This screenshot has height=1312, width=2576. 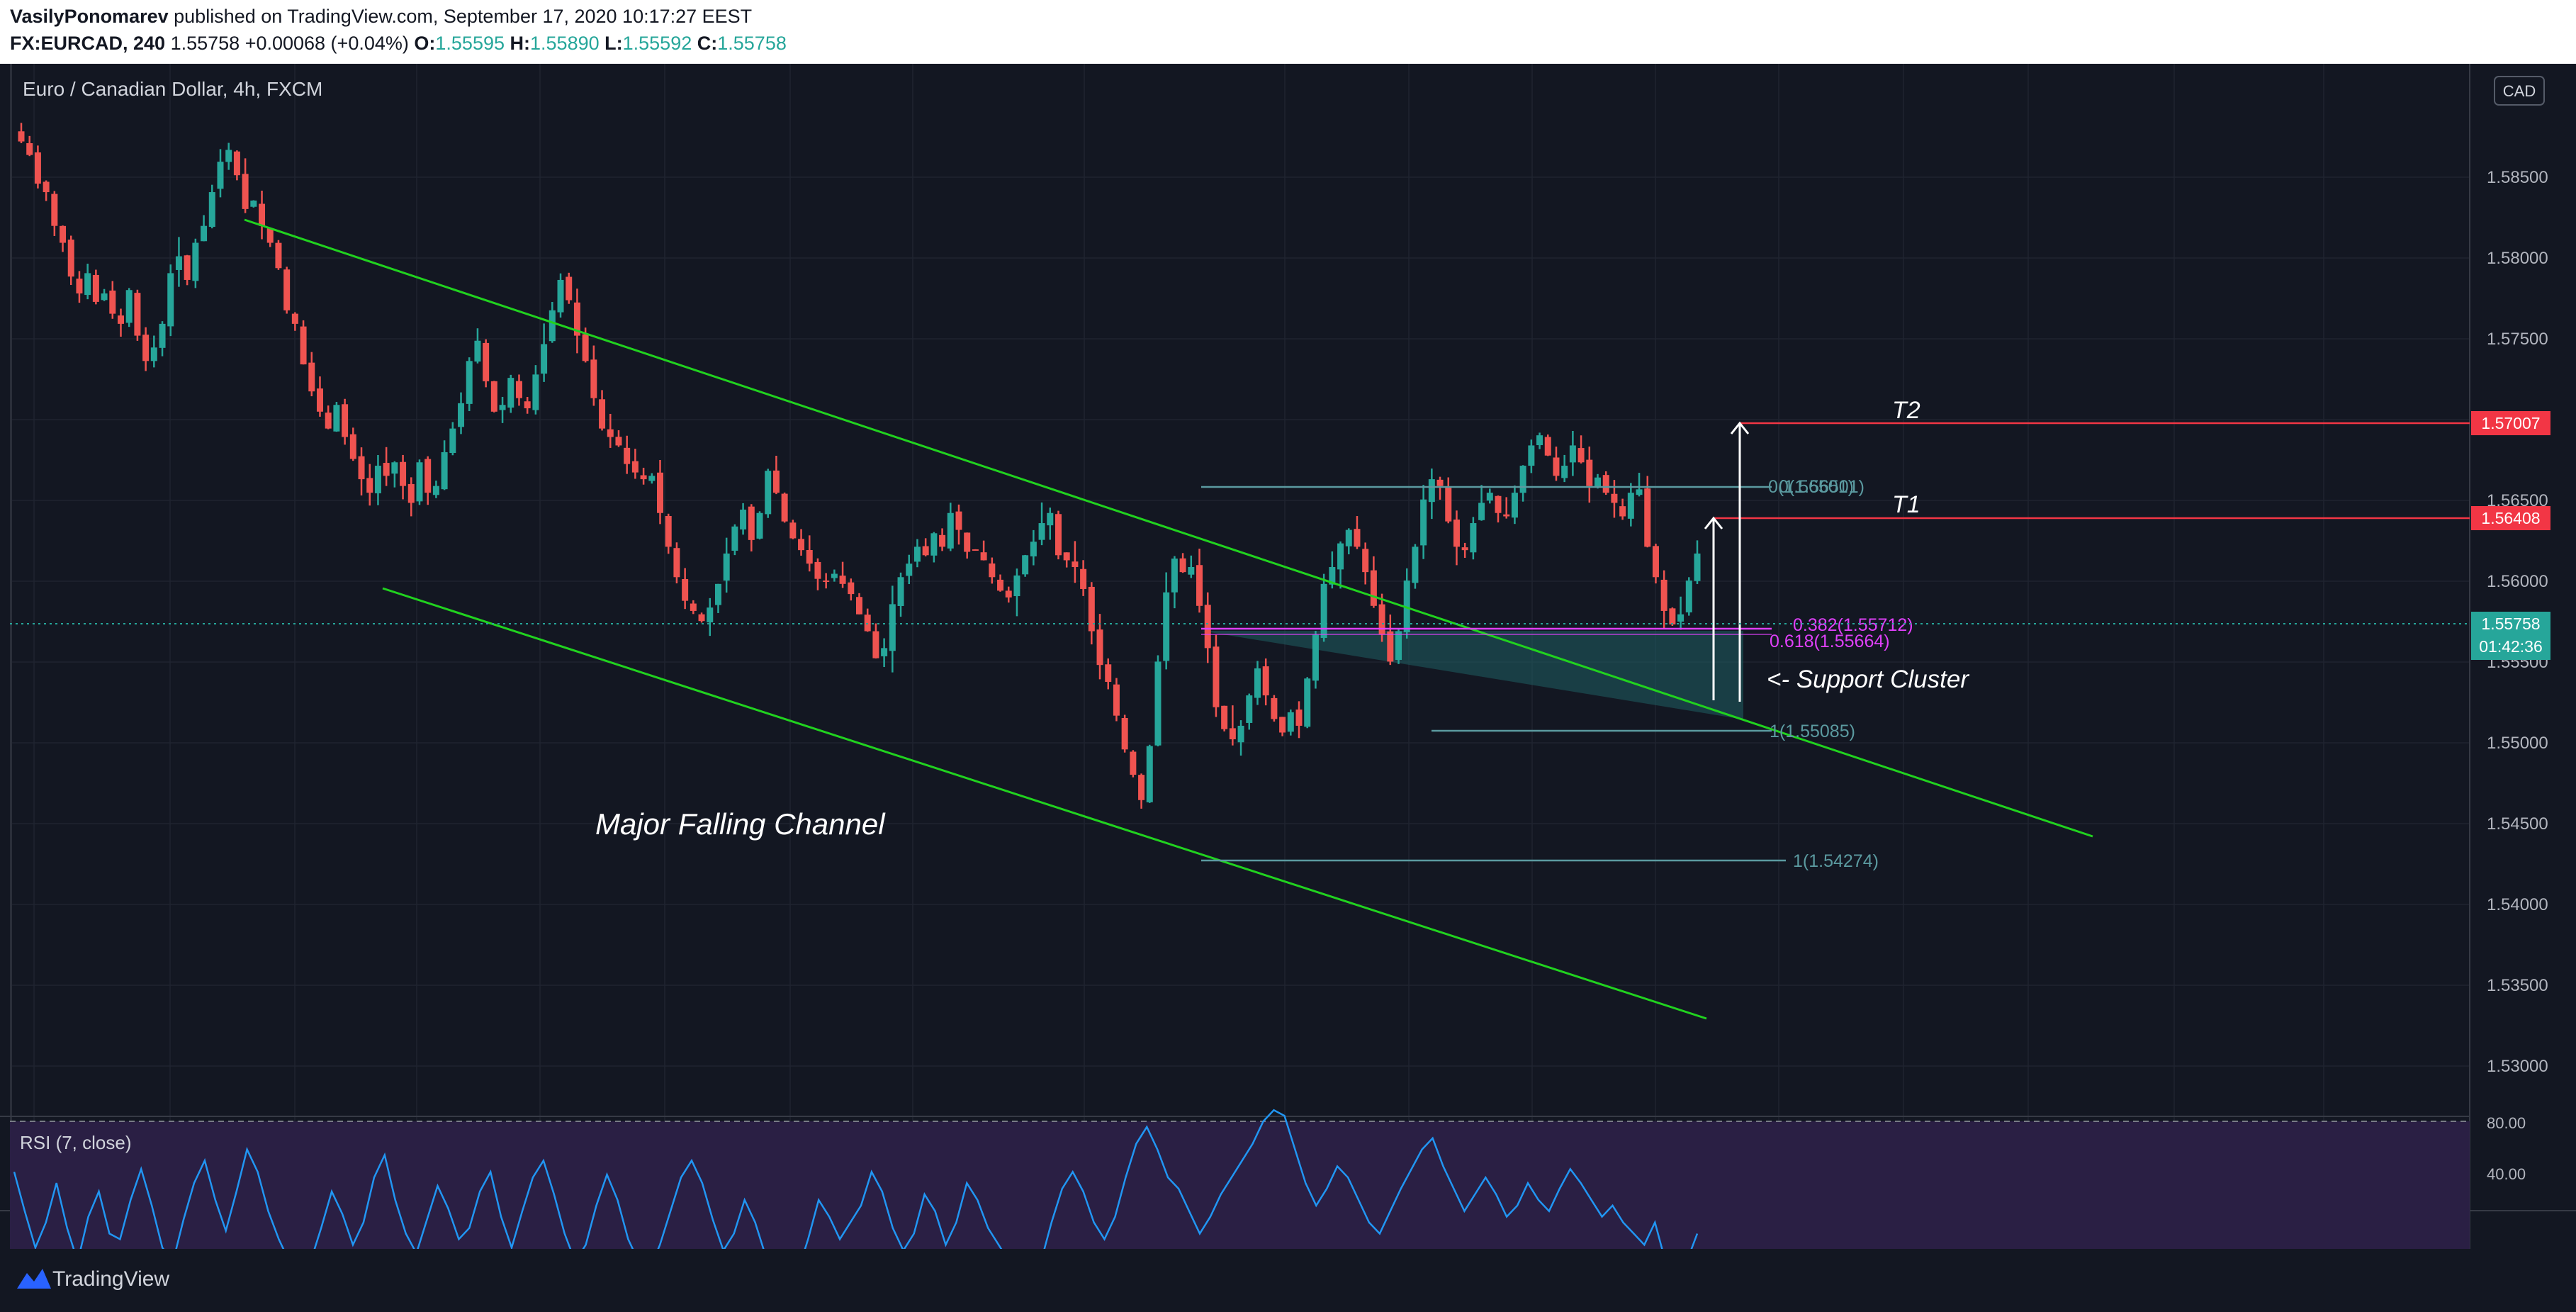 What do you see at coordinates (89, 16) in the screenshot?
I see `author-name: VasilyPonomarev` at bounding box center [89, 16].